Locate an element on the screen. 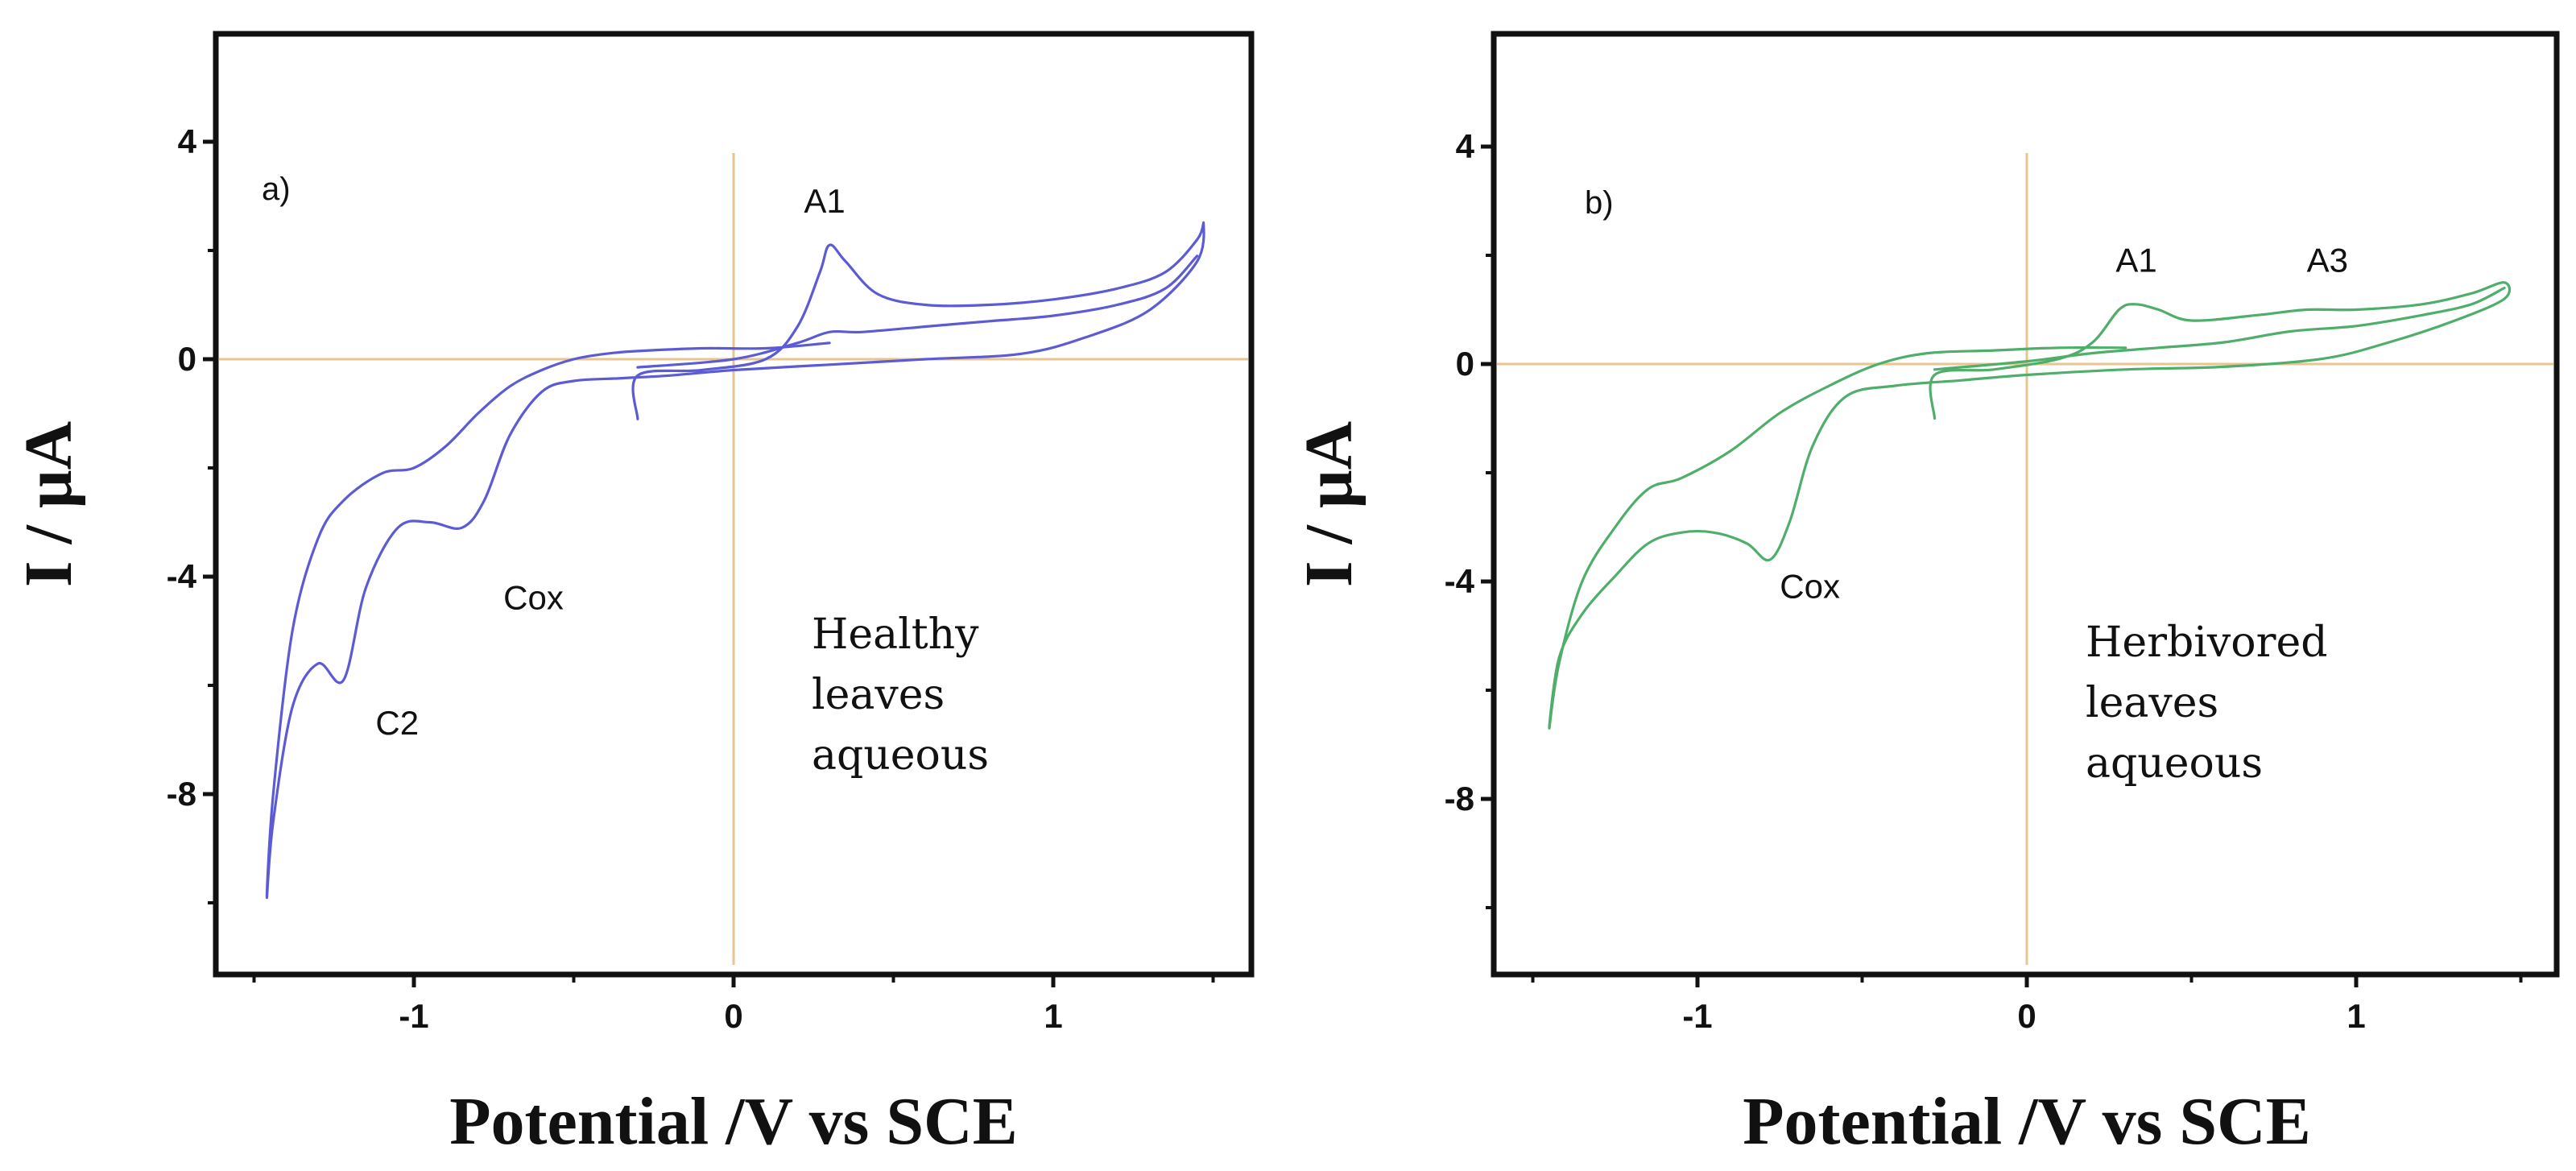  annotation-a3: A3 is located at coordinates (2328, 260).